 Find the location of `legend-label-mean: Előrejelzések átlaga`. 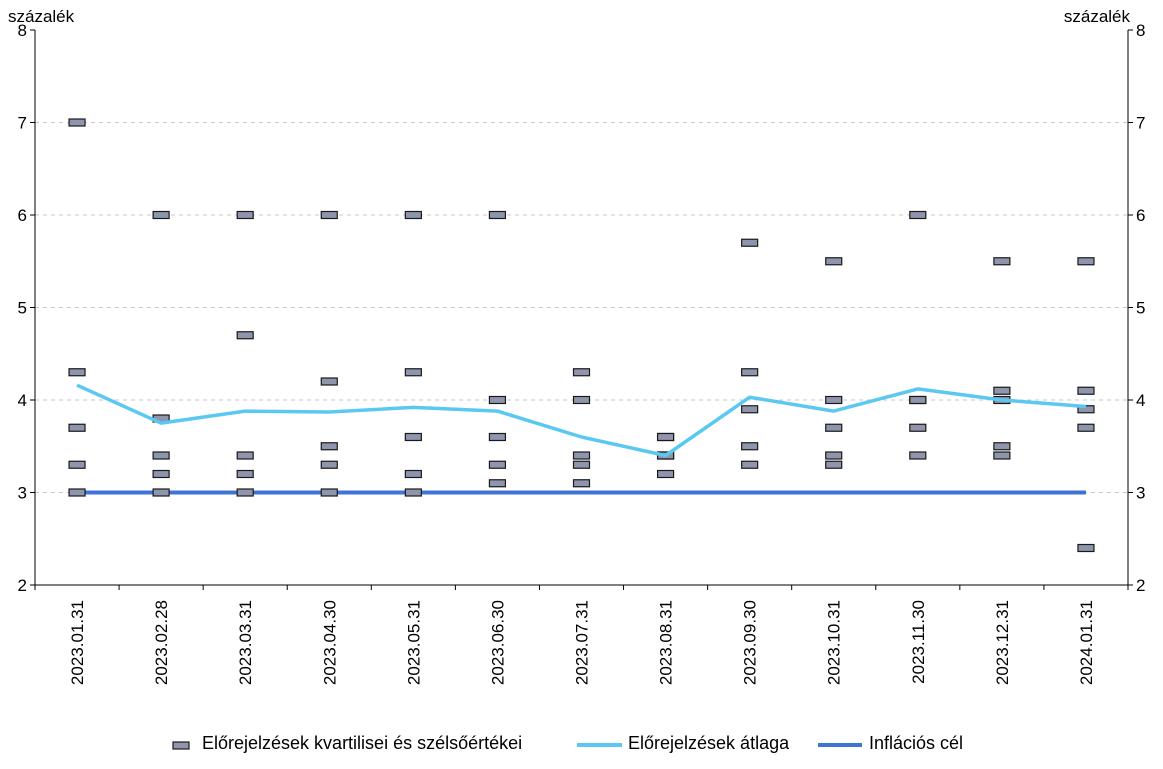

legend-label-mean: Előrejelzések átlaga is located at coordinates (709, 743).